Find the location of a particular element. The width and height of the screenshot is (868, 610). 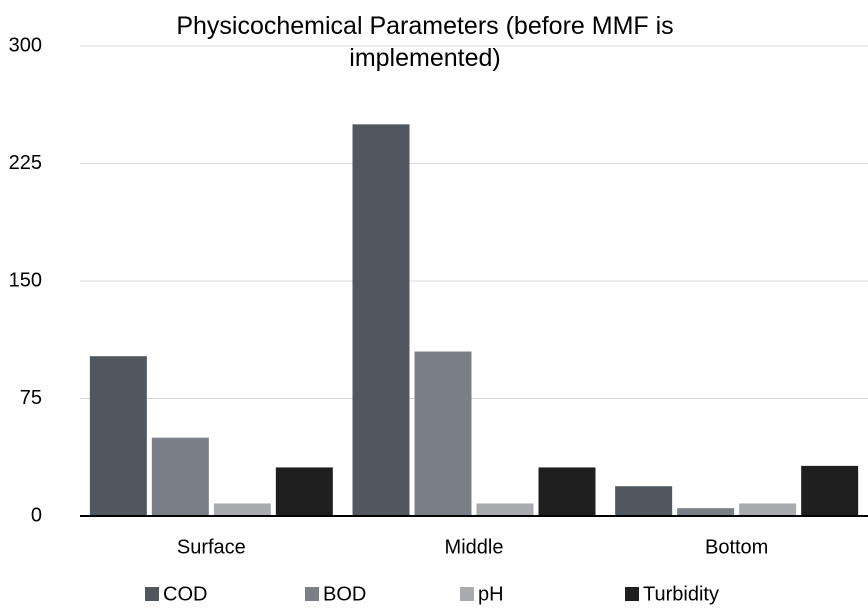

y-tick-label: 300 is located at coordinates (25, 45).